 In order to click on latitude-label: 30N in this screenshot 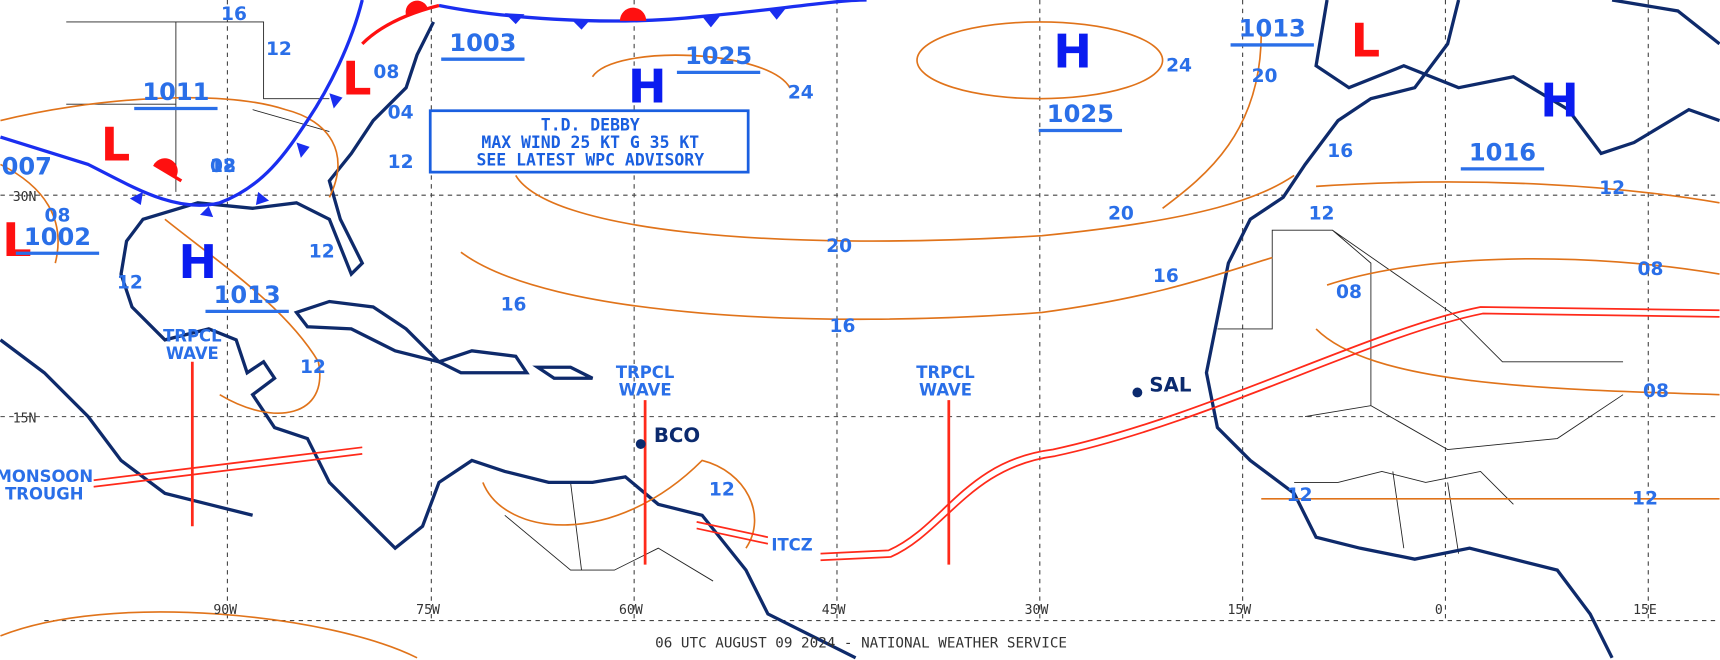, I will do `click(25, 197)`.